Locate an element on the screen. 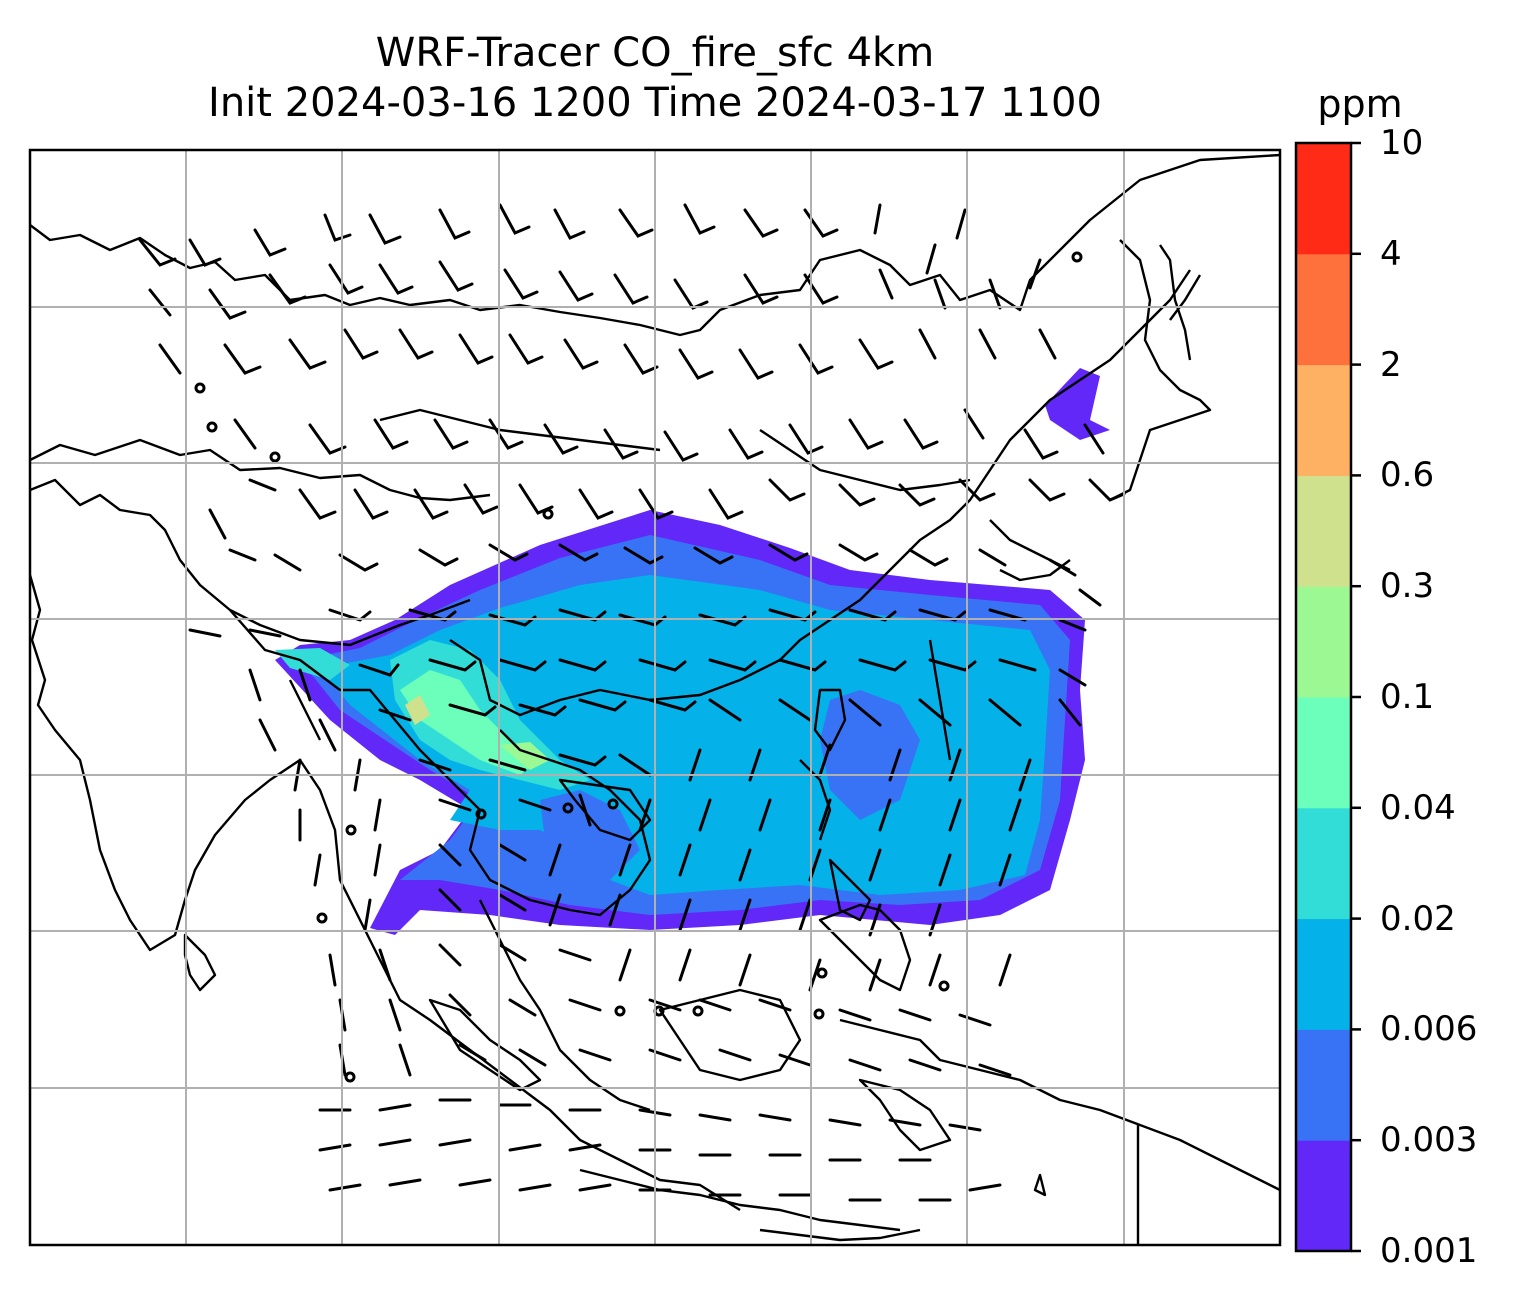 This screenshot has height=1306, width=1528. colorbar-tick-label: 10 is located at coordinates (1402, 143).